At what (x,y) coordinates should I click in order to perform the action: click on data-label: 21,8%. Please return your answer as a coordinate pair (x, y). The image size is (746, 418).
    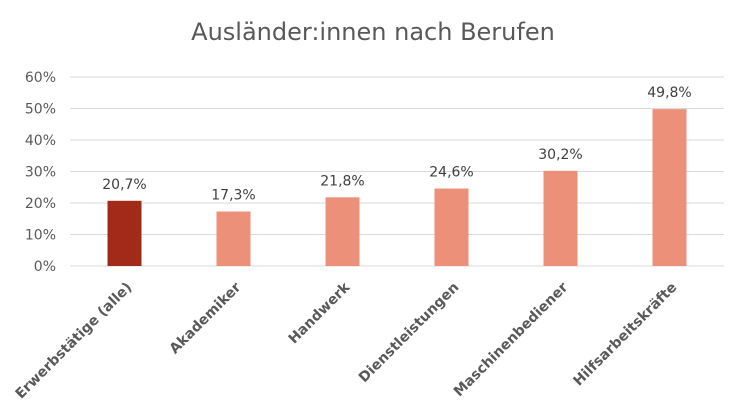
    Looking at the image, I should click on (342, 181).